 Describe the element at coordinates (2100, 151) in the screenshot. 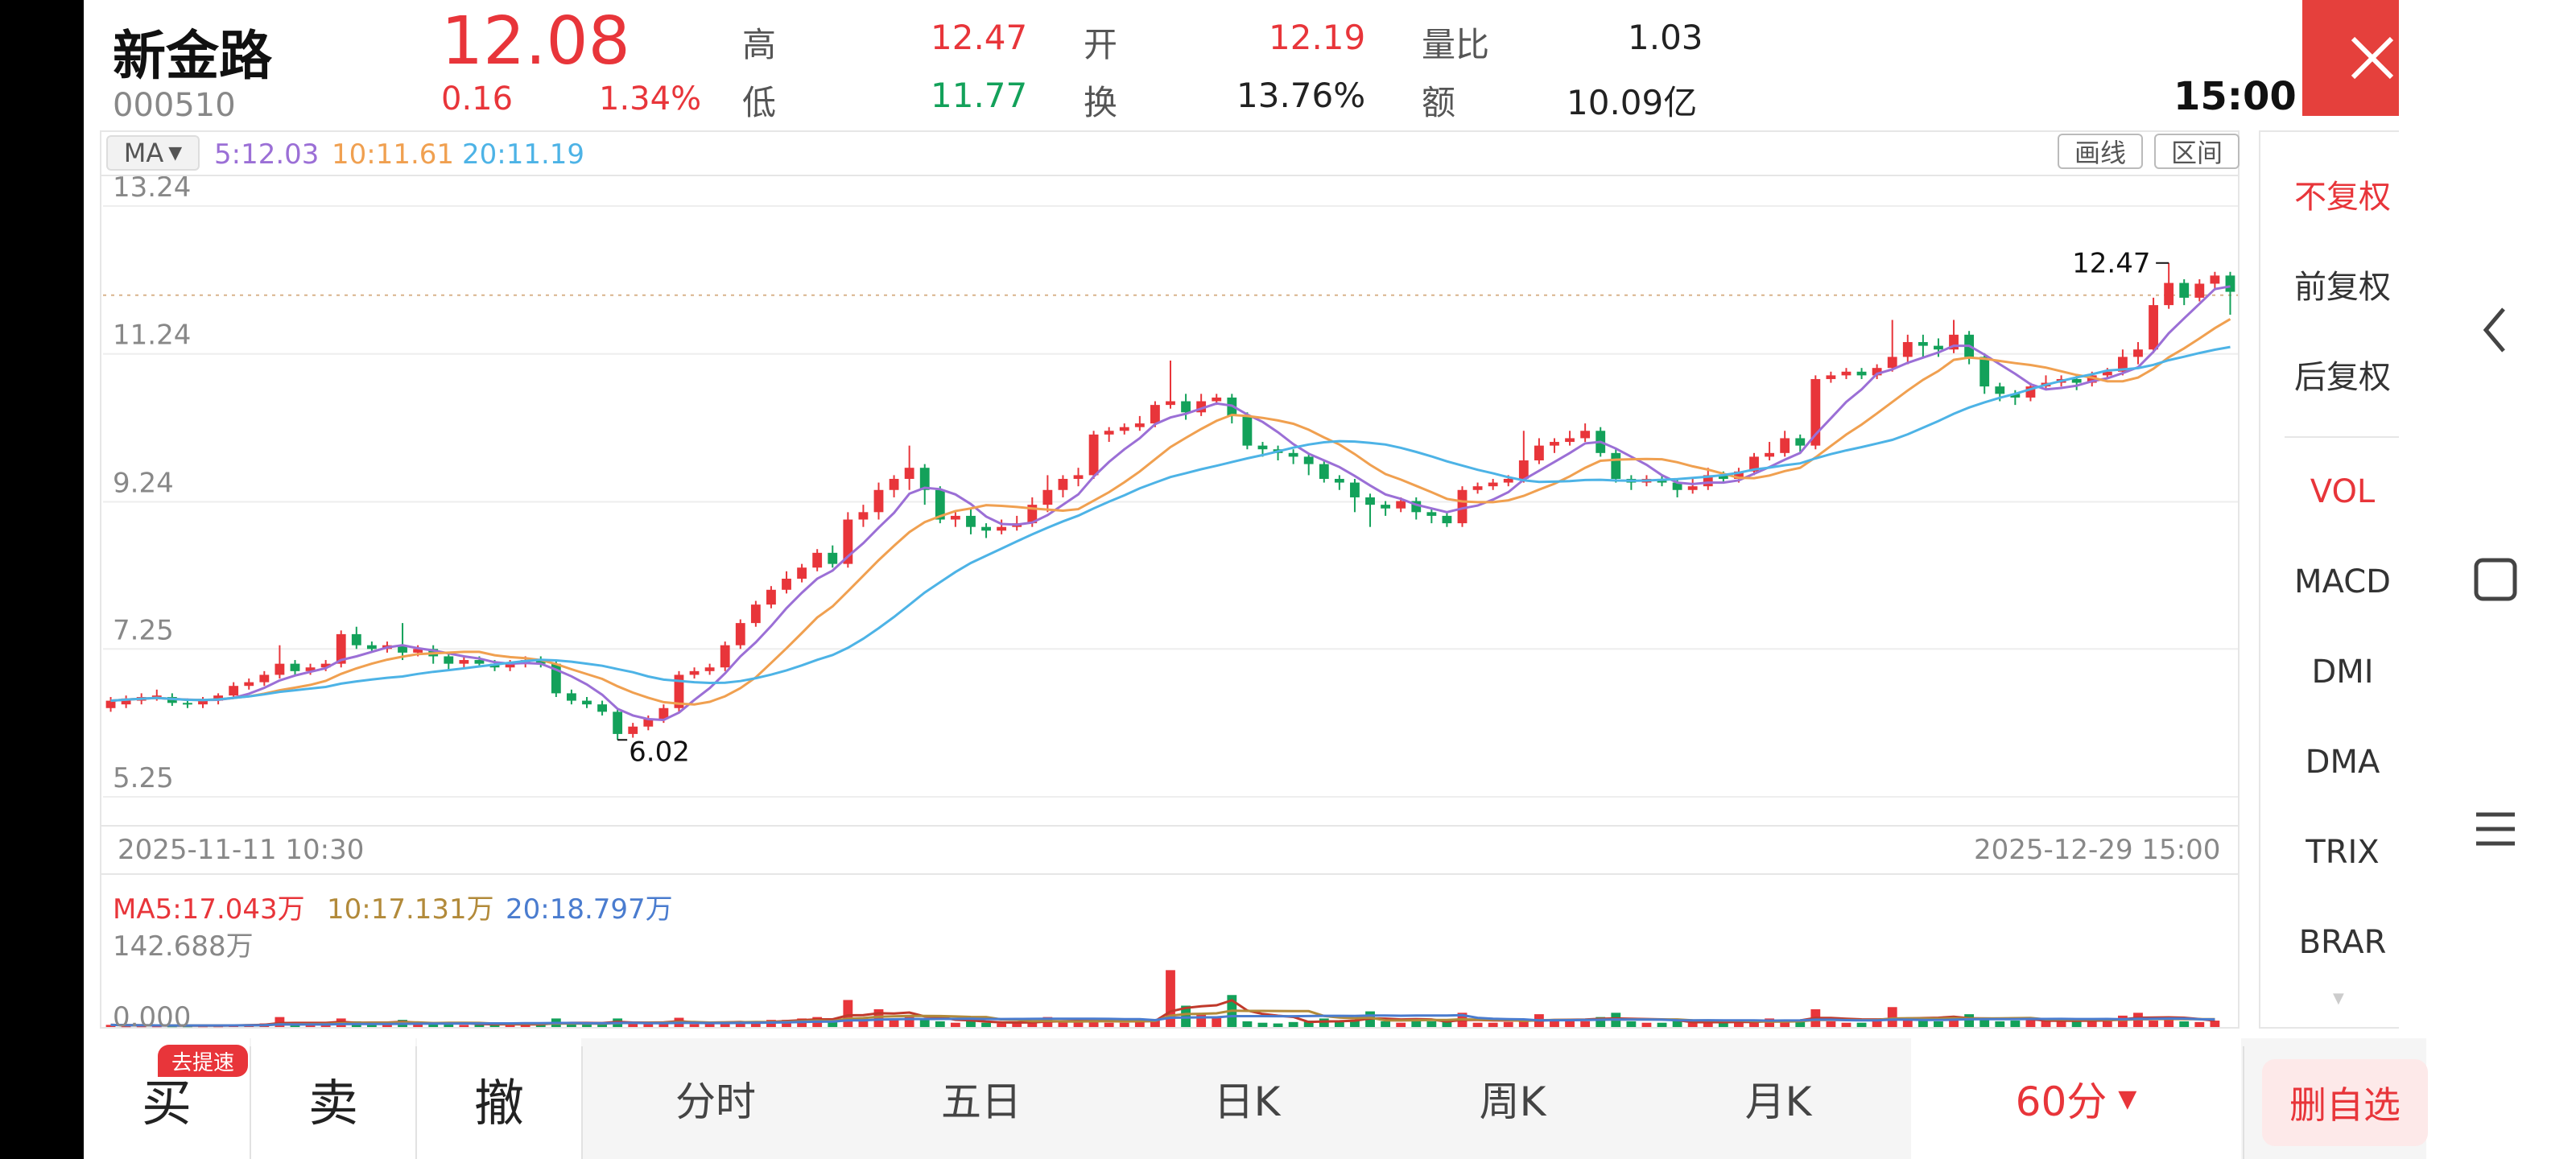

I see `draw-line-button: 画线` at that location.